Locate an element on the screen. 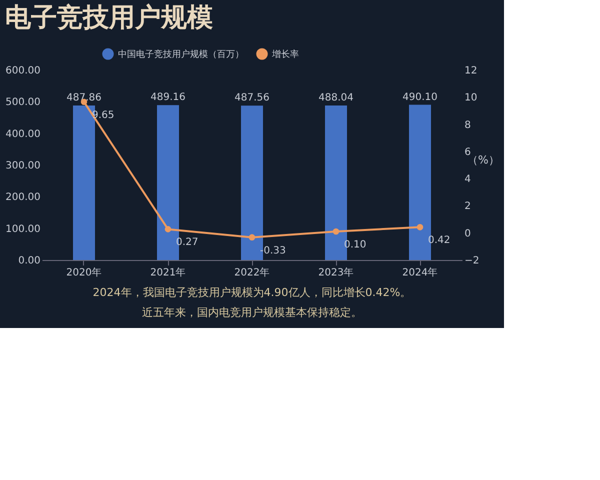  y-tick-label: 0.00 is located at coordinates (29, 261).